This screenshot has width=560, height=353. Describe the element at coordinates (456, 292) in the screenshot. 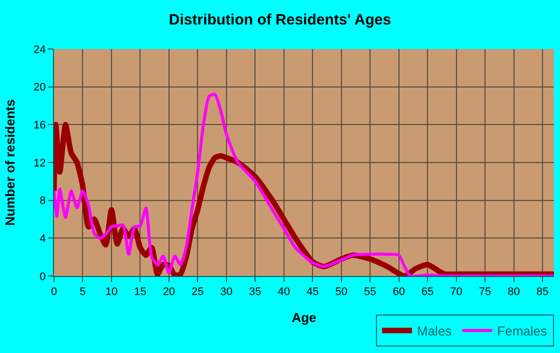

I see `x-tick-label: 70` at that location.